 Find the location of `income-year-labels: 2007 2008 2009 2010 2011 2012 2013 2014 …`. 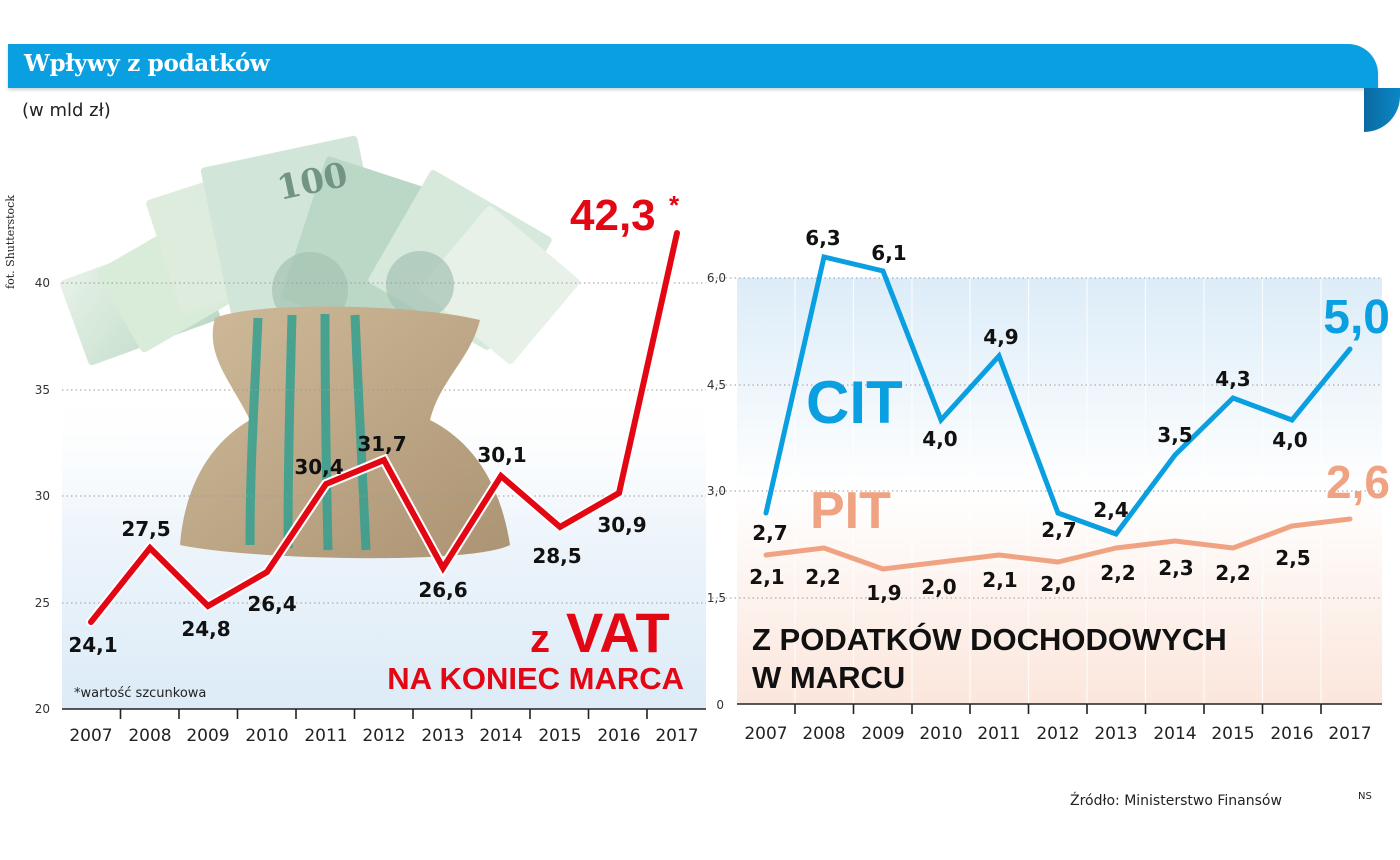

income-year-labels: 2007 2008 2009 2010 2011 2012 2013 2014 … is located at coordinates (1057, 734).